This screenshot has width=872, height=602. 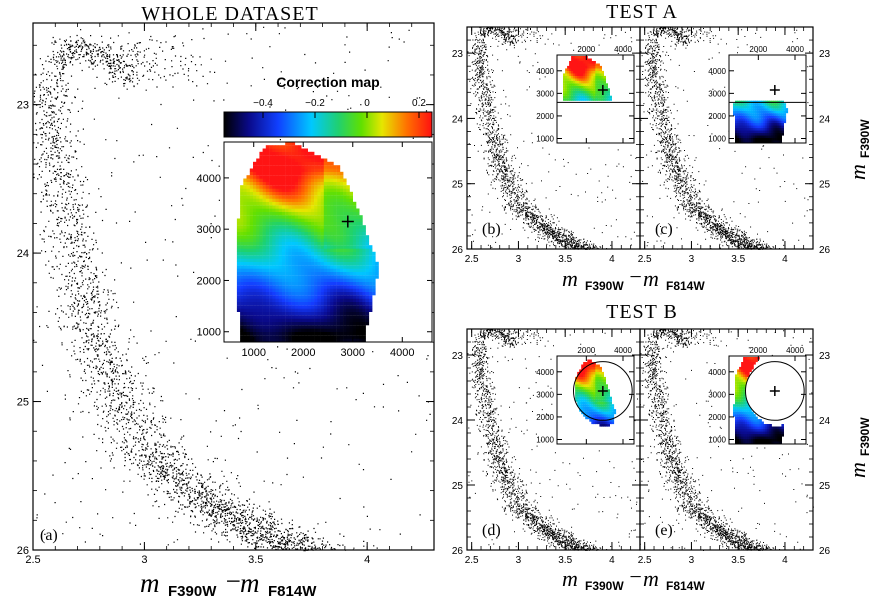 What do you see at coordinates (825, 551) in the screenshot?
I see `y-tick-label: 26` at bounding box center [825, 551].